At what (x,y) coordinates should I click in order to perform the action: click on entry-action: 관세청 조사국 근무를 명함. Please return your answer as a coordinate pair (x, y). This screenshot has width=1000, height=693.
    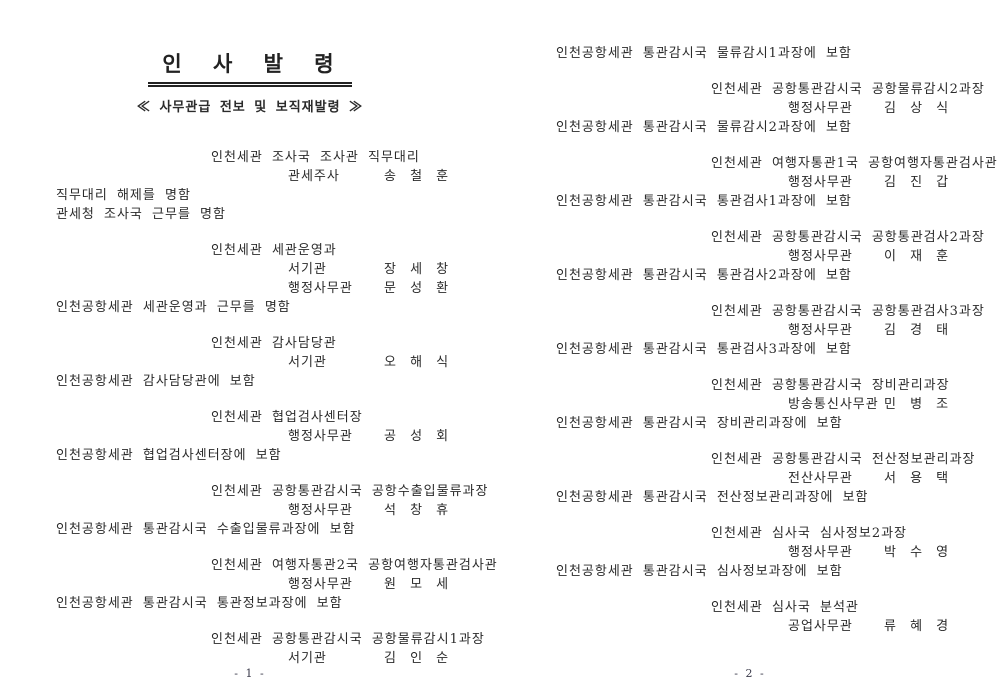
    Looking at the image, I should click on (141, 214).